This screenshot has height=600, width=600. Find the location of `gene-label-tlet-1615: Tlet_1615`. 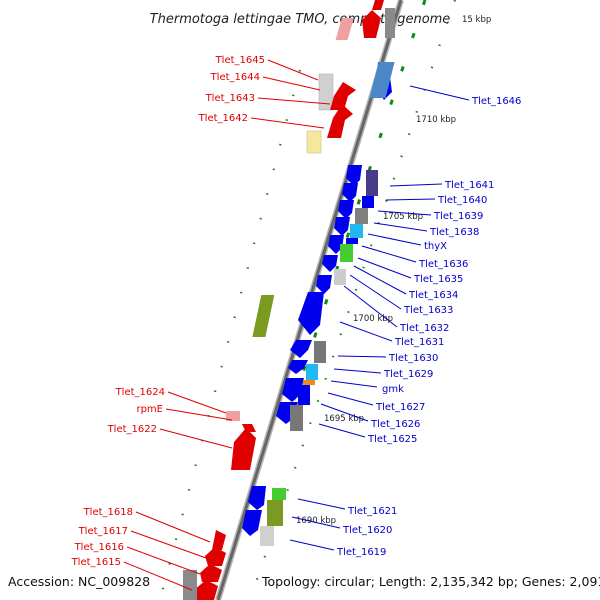

gene-label-tlet-1615: Tlet_1615 is located at coordinates (96, 562).